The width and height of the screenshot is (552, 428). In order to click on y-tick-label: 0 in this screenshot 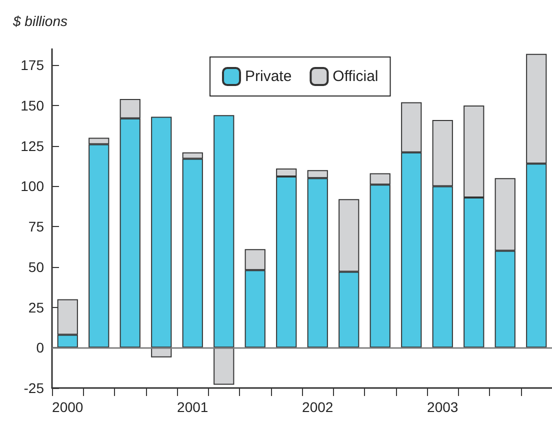, I will do `click(40, 348)`.